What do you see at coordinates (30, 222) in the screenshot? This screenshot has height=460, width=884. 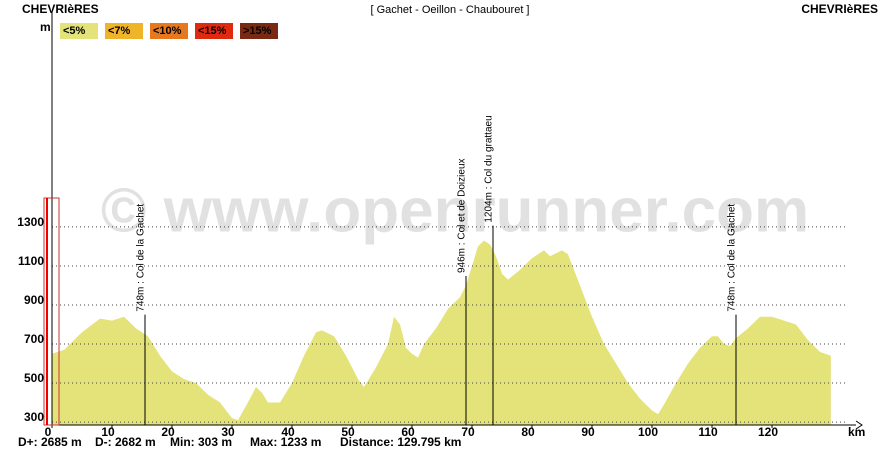 I see `y-tick-label: 1300` at bounding box center [30, 222].